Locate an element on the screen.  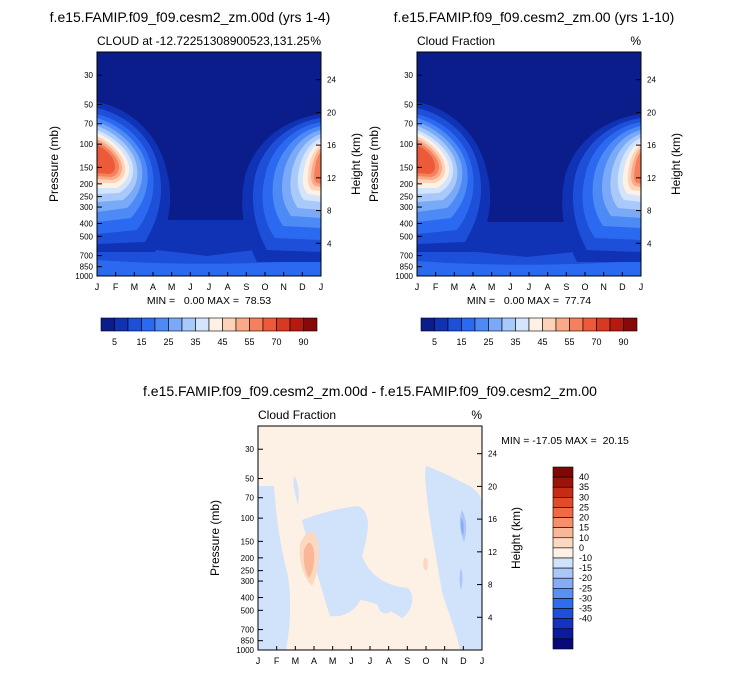
y-tick-label: 150 is located at coordinates (407, 167).